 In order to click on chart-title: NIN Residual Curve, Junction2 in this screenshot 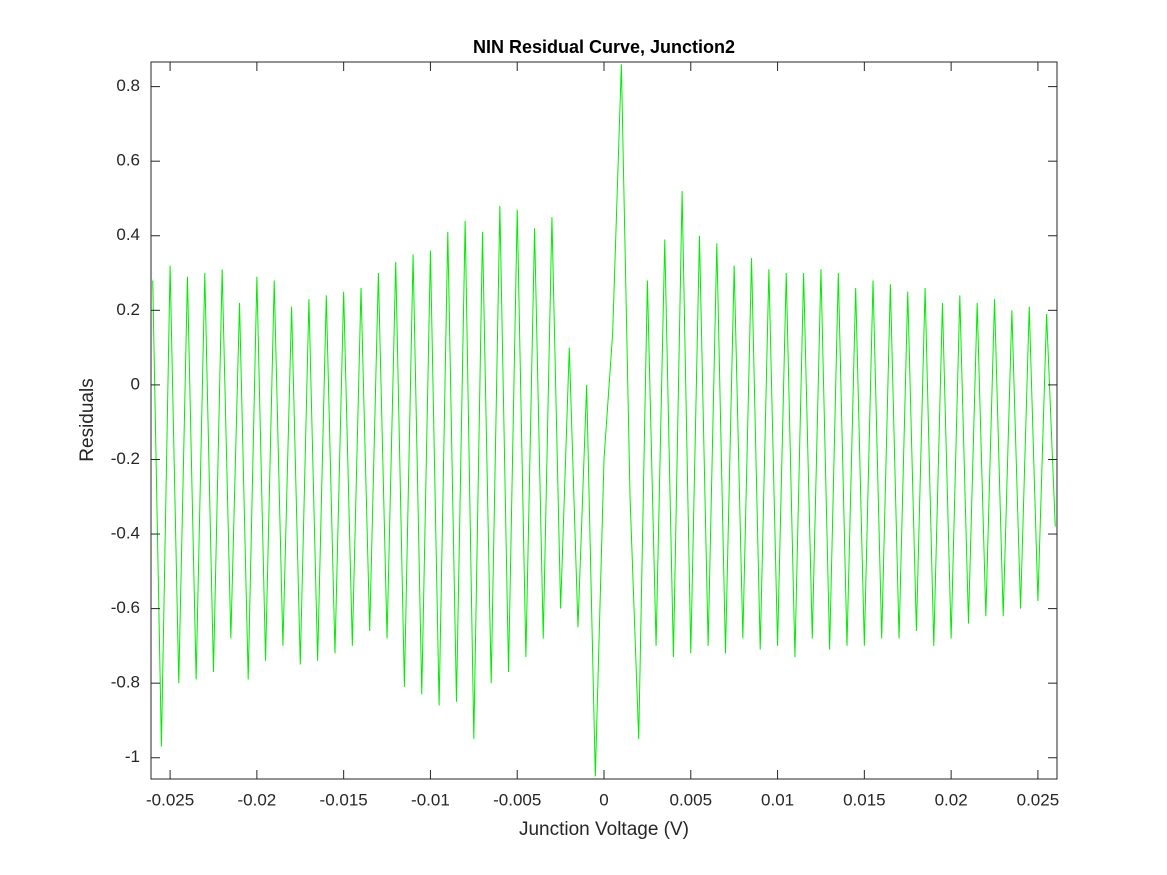, I will do `click(604, 47)`.